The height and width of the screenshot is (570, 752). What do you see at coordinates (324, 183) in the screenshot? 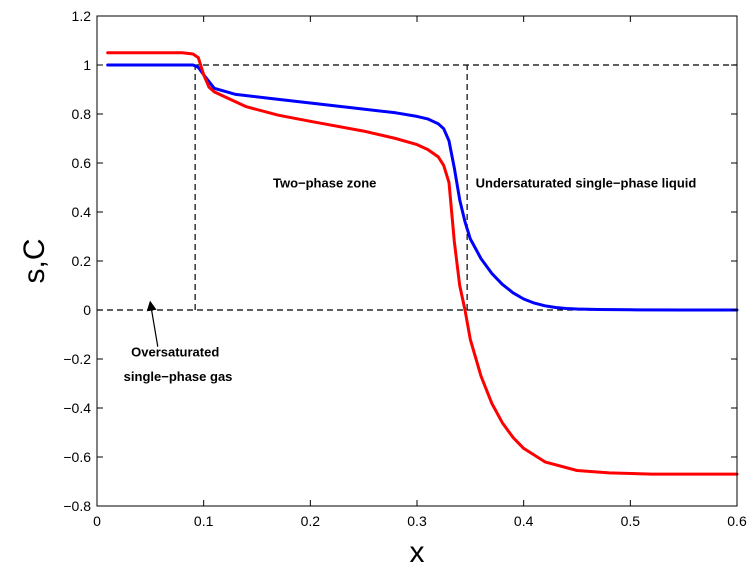
I see `annotation-two-phase-zone: Two−phase zone` at bounding box center [324, 183].